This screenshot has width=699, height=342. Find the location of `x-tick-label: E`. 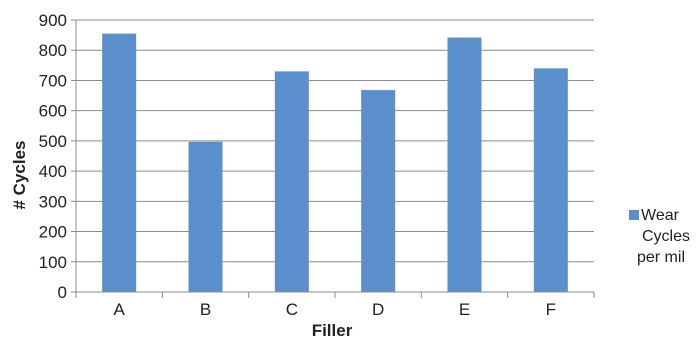

x-tick-label: E is located at coordinates (464, 309).